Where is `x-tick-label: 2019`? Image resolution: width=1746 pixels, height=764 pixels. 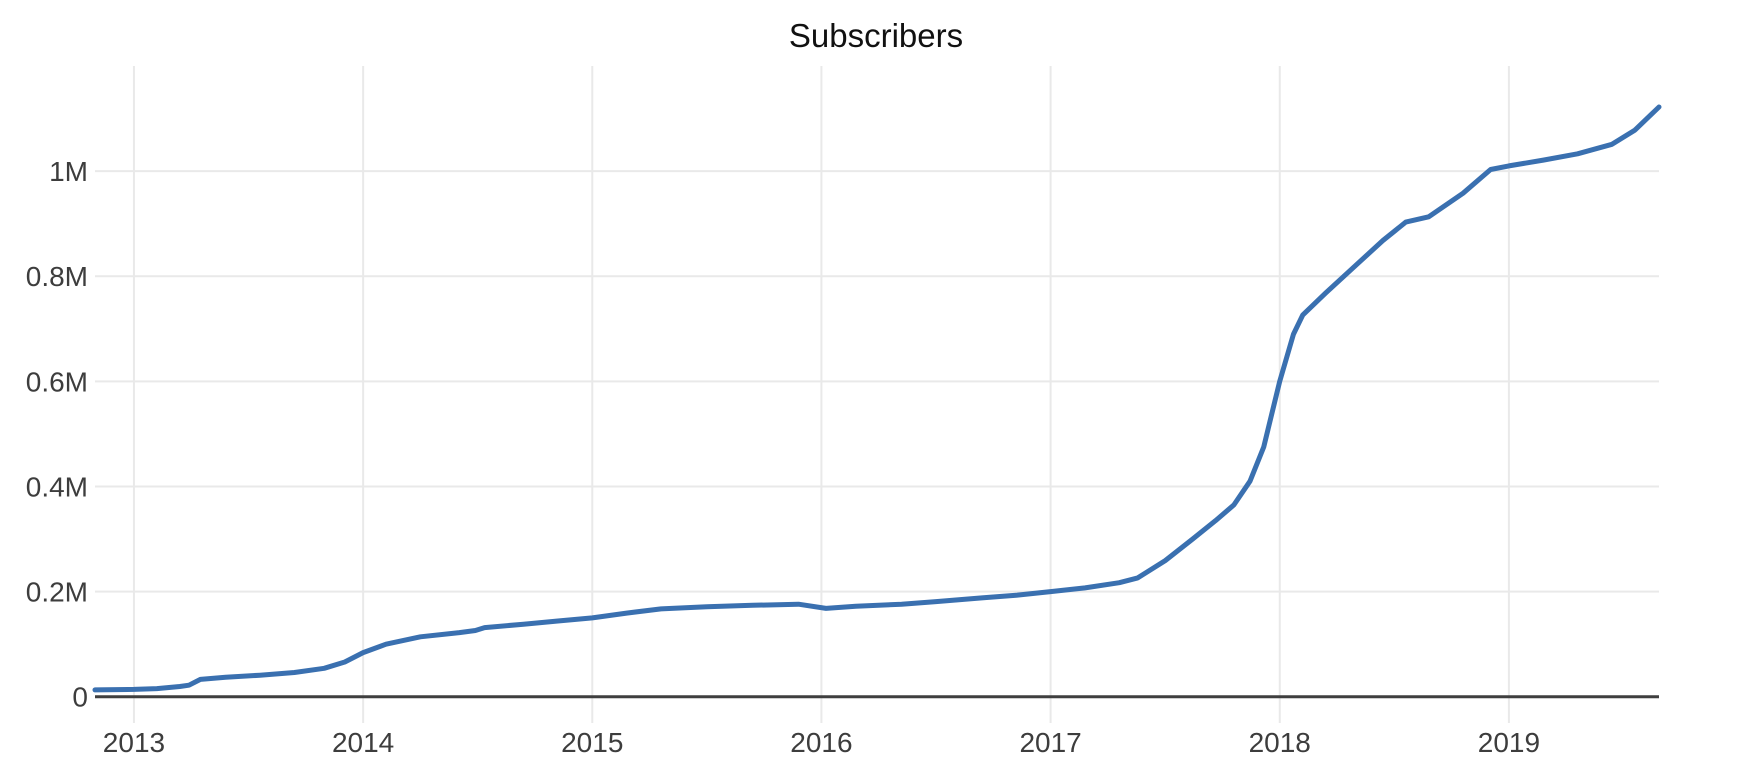
x-tick-label: 2019 is located at coordinates (1509, 742).